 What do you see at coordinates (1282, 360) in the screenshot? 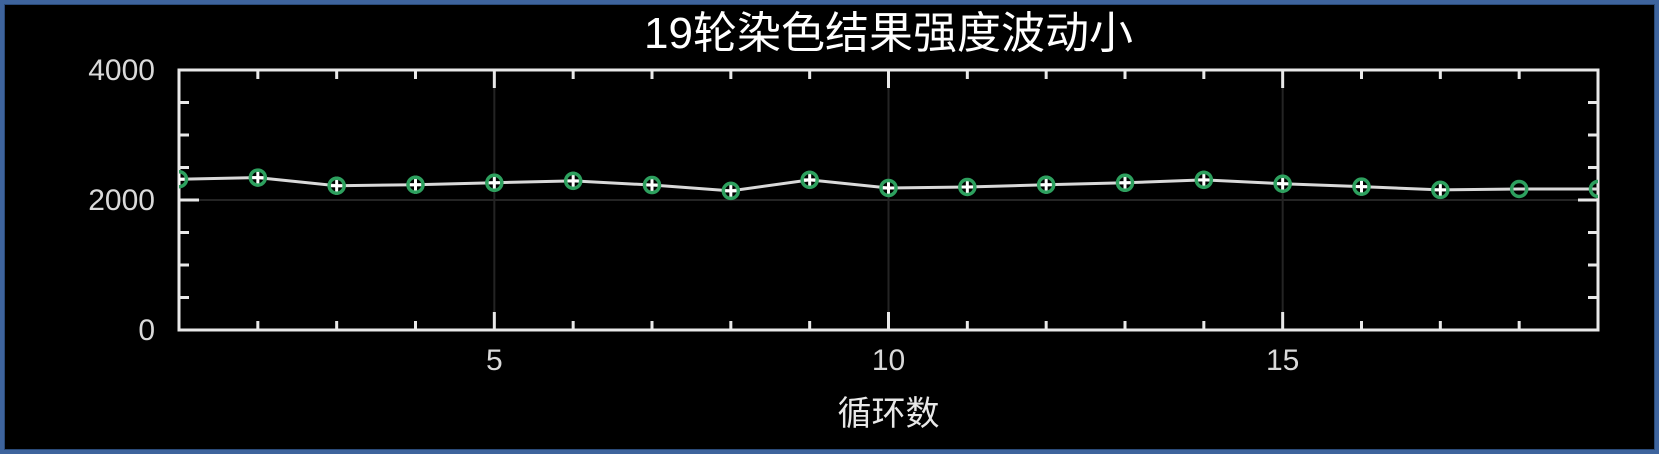
I see `x-tick-label: 15` at bounding box center [1282, 360].